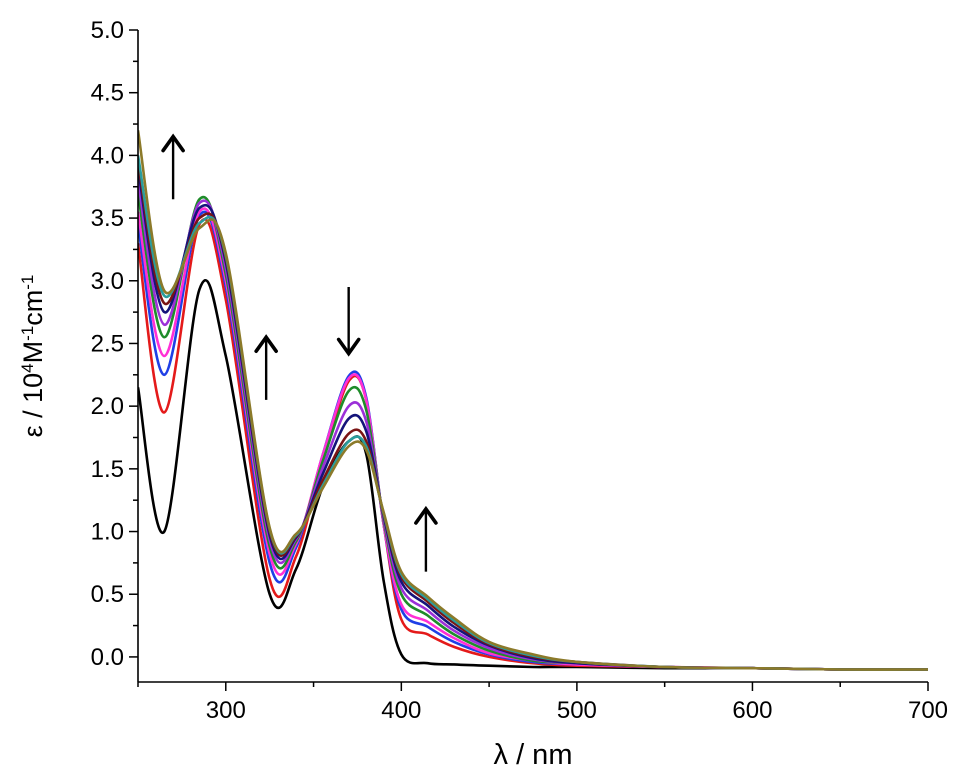 The image size is (958, 781). Describe the element at coordinates (107, 406) in the screenshot. I see `y-tick-label: 2.0` at that location.